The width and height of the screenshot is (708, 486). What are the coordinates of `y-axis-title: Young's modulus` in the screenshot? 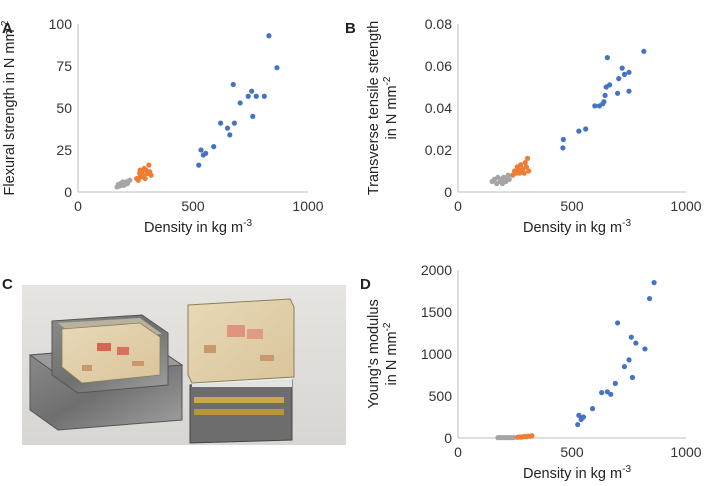 It's located at (374, 353).